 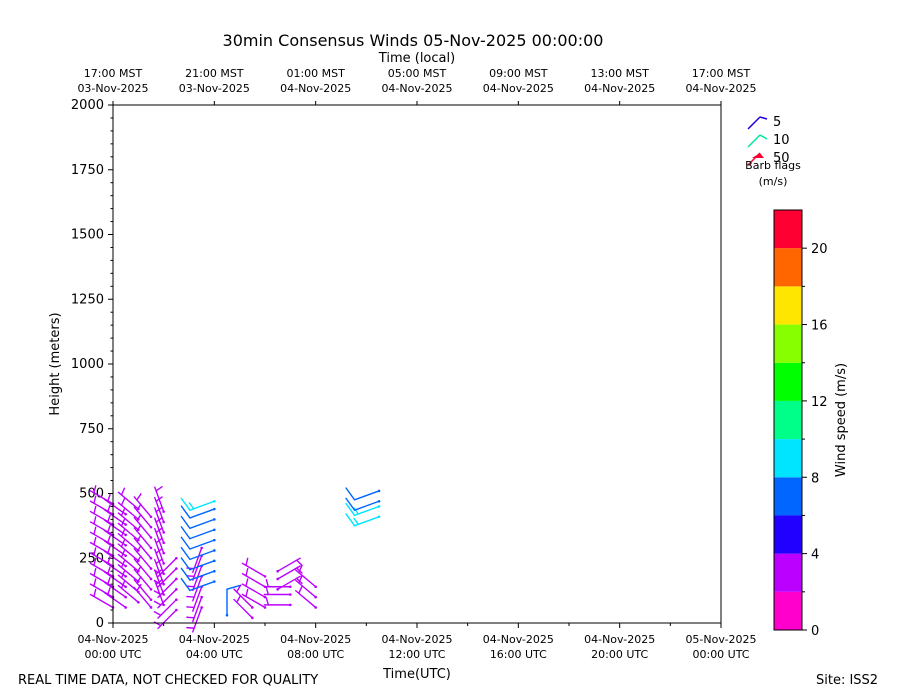 I want to click on bottom-tick-label-time: 08:00 UTC, so click(x=315, y=654).